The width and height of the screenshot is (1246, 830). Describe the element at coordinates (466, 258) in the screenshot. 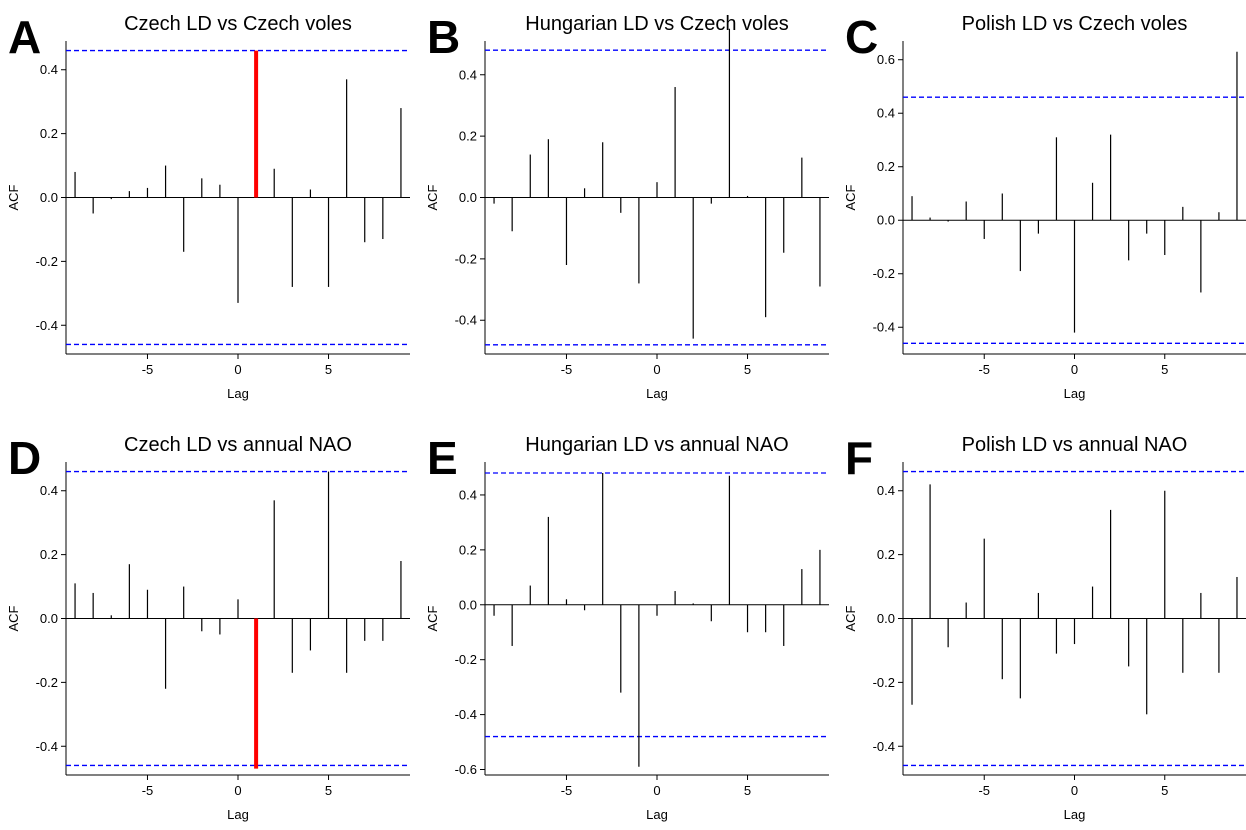

I see `y-tick-label-b: -0.2` at that location.